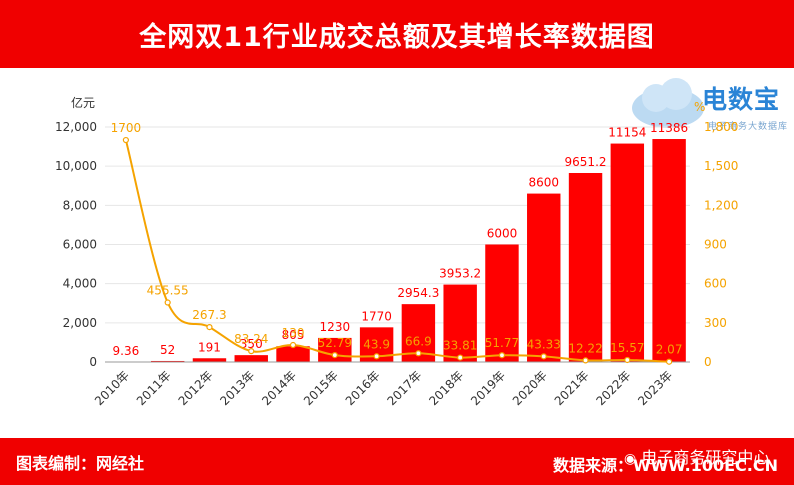  Describe the element at coordinates (741, 99) in the screenshot. I see `logo-name: 电数宝` at that location.